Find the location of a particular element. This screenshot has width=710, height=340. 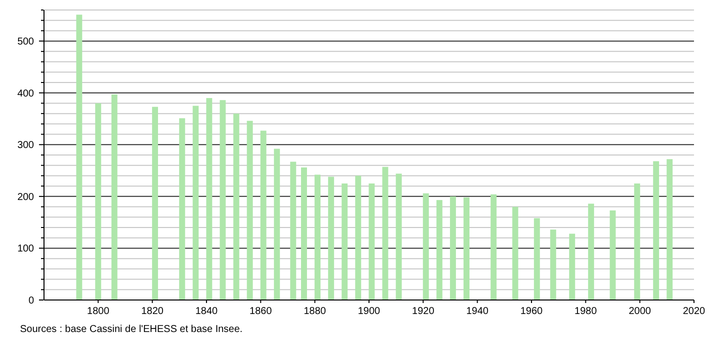

x-tick-label: 1900 is located at coordinates (369, 311).